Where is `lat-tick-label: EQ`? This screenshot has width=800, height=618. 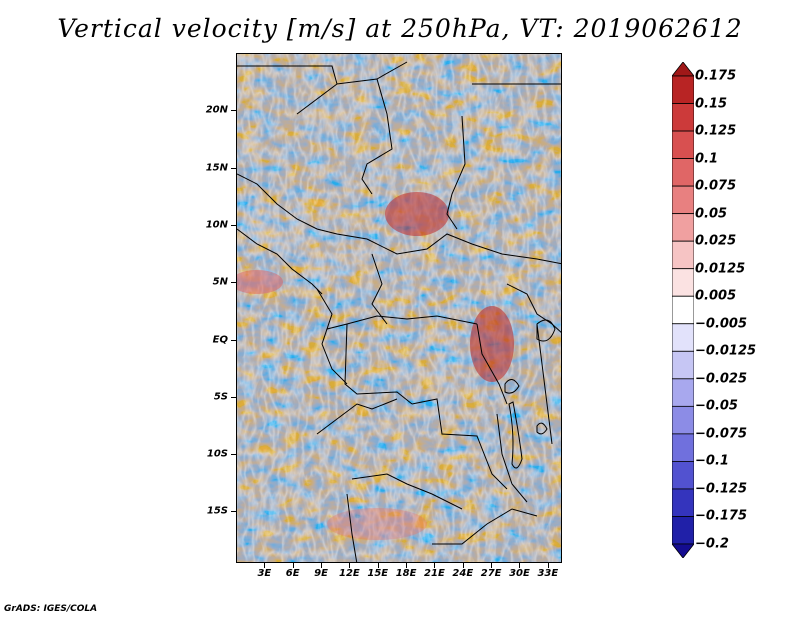
lat-tick-label: EQ is located at coordinates (220, 340).